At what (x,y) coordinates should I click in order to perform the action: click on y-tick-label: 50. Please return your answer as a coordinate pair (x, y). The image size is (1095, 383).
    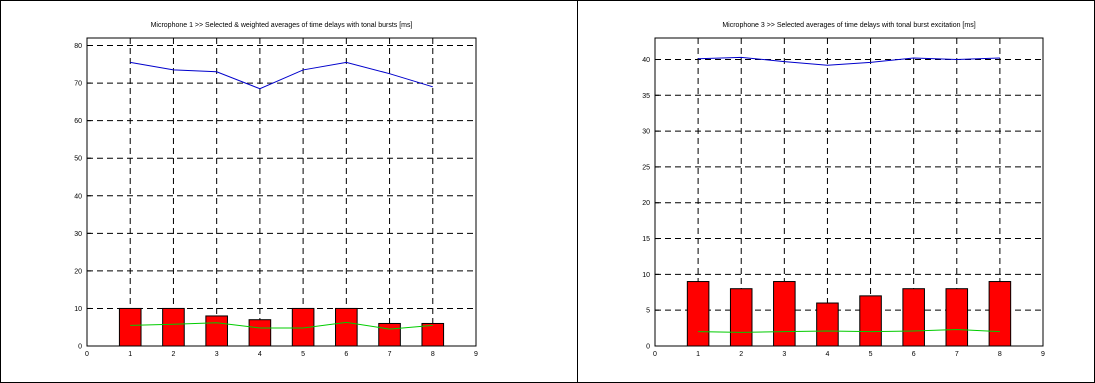
    Looking at the image, I should click on (78, 159).